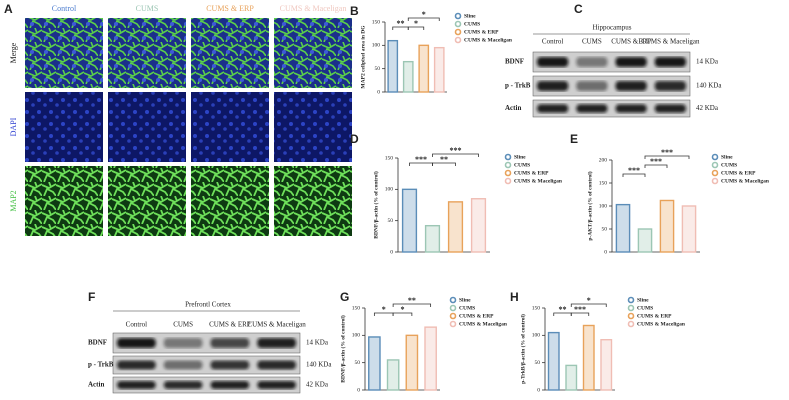 The width and height of the screenshot is (789, 400). What do you see at coordinates (354, 11) in the screenshot?
I see `panel-label: B` at bounding box center [354, 11].